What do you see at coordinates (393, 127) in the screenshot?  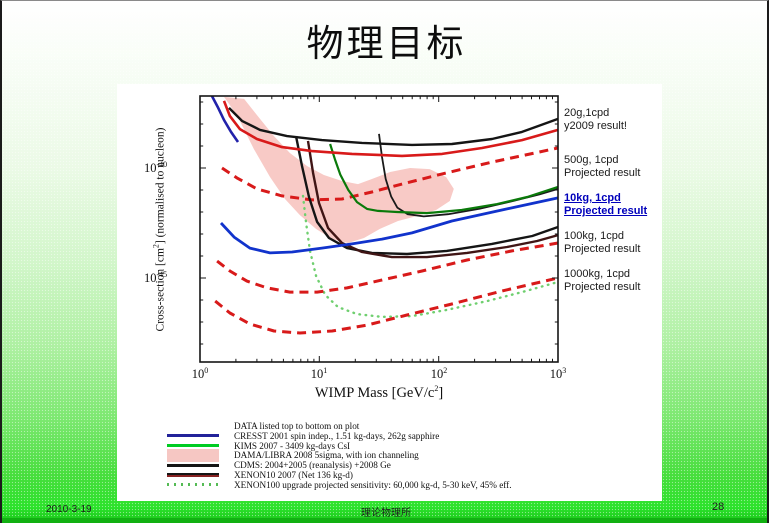 I see `curve-result_20g_black` at bounding box center [393, 127].